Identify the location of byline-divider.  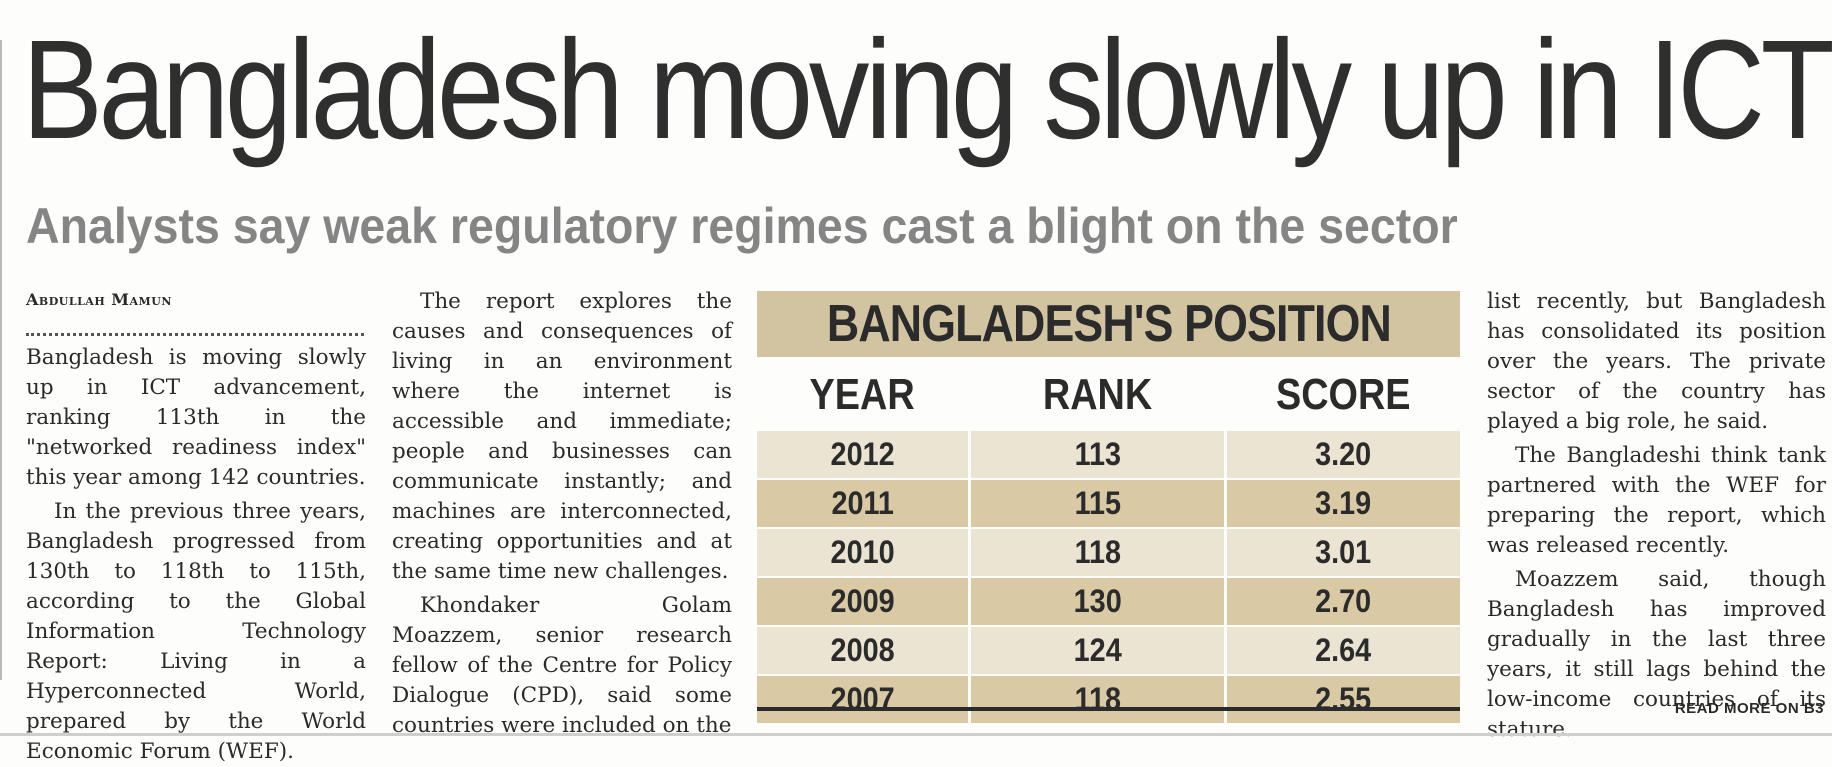
(195, 334).